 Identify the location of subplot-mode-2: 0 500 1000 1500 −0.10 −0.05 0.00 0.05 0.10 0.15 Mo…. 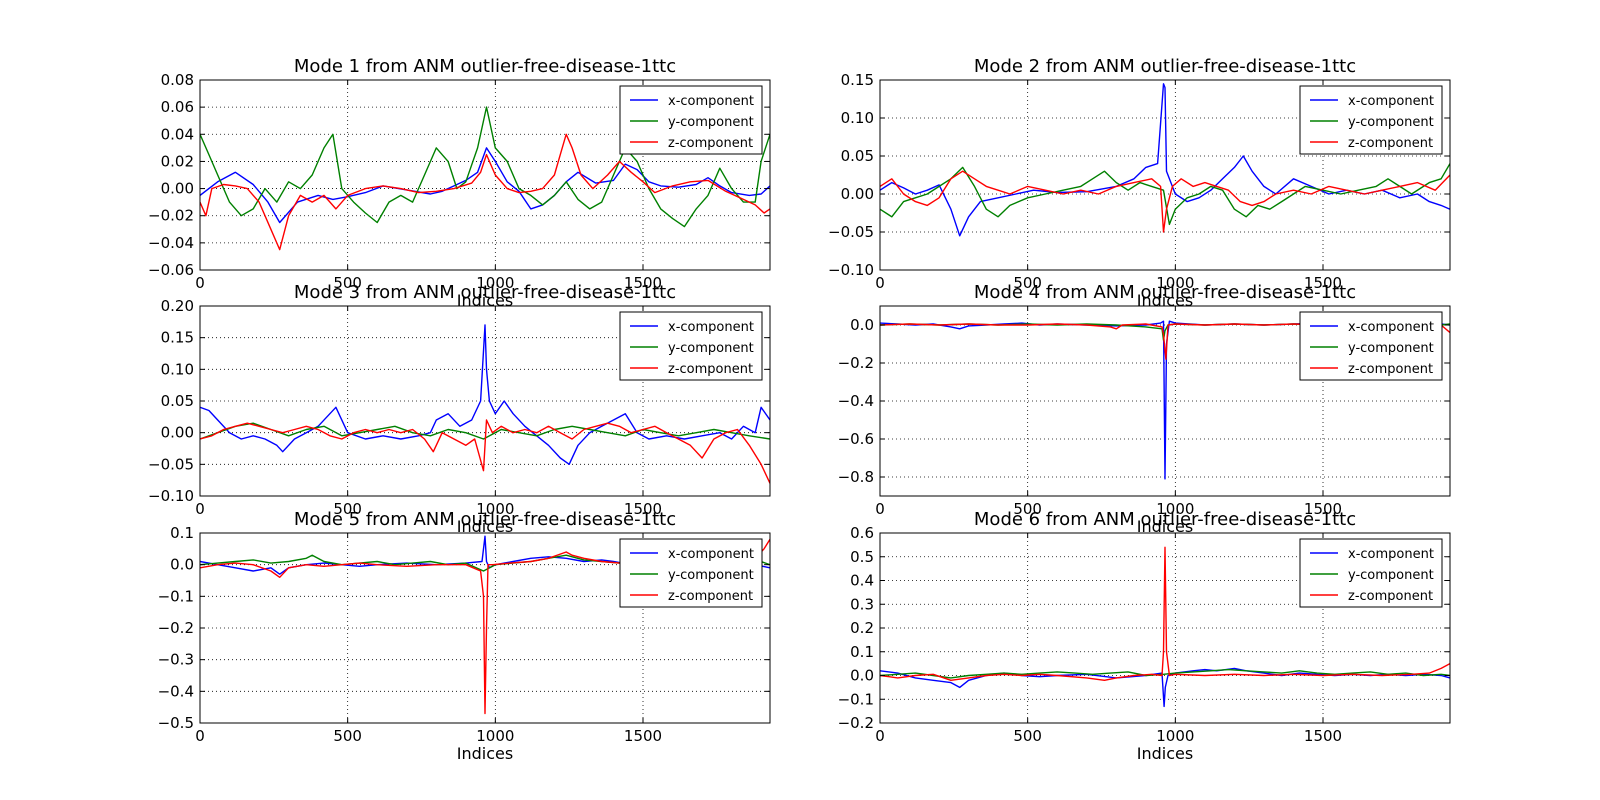
(1139, 183).